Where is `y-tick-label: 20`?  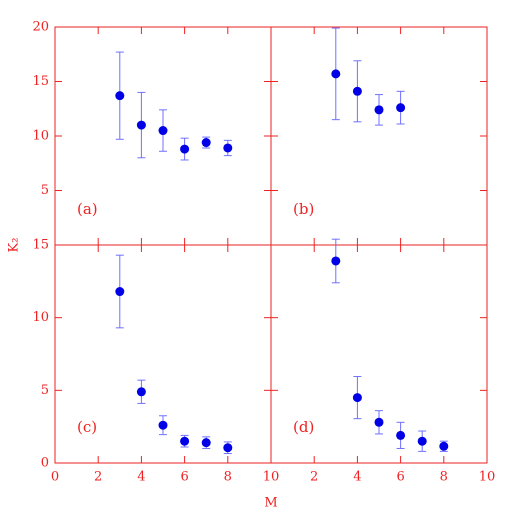 y-tick-label: 20 is located at coordinates (40, 27).